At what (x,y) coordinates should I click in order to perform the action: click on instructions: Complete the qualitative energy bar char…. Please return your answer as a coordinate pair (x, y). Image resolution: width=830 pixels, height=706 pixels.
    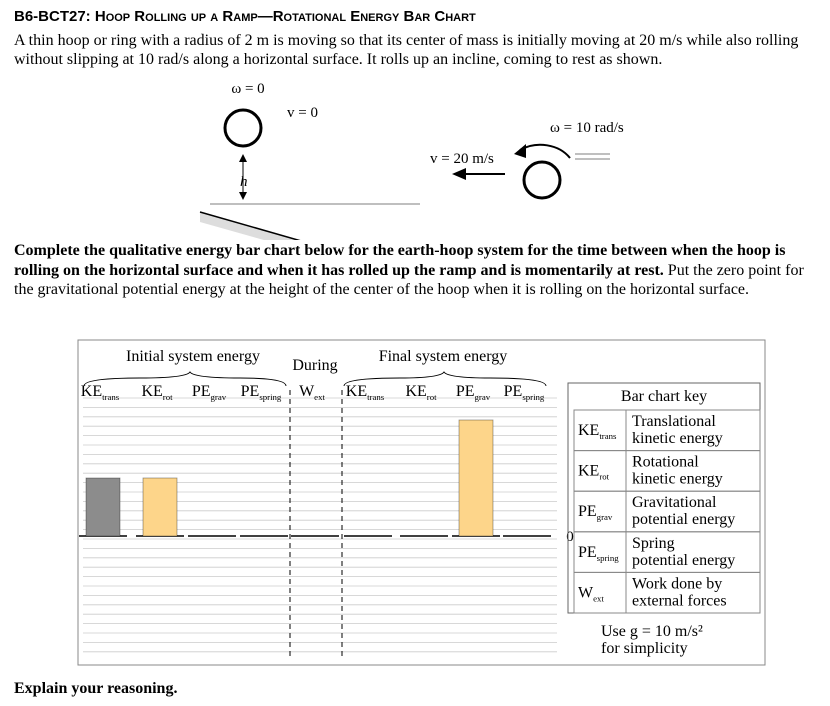
    Looking at the image, I should click on (416, 270).